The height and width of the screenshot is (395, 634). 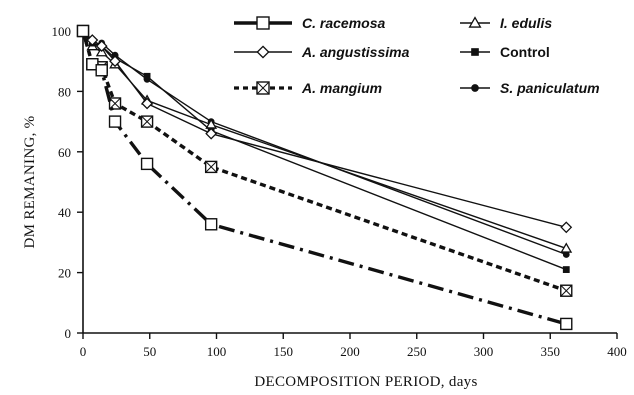 I want to click on y-tick-label: 80, so click(x=64, y=91).